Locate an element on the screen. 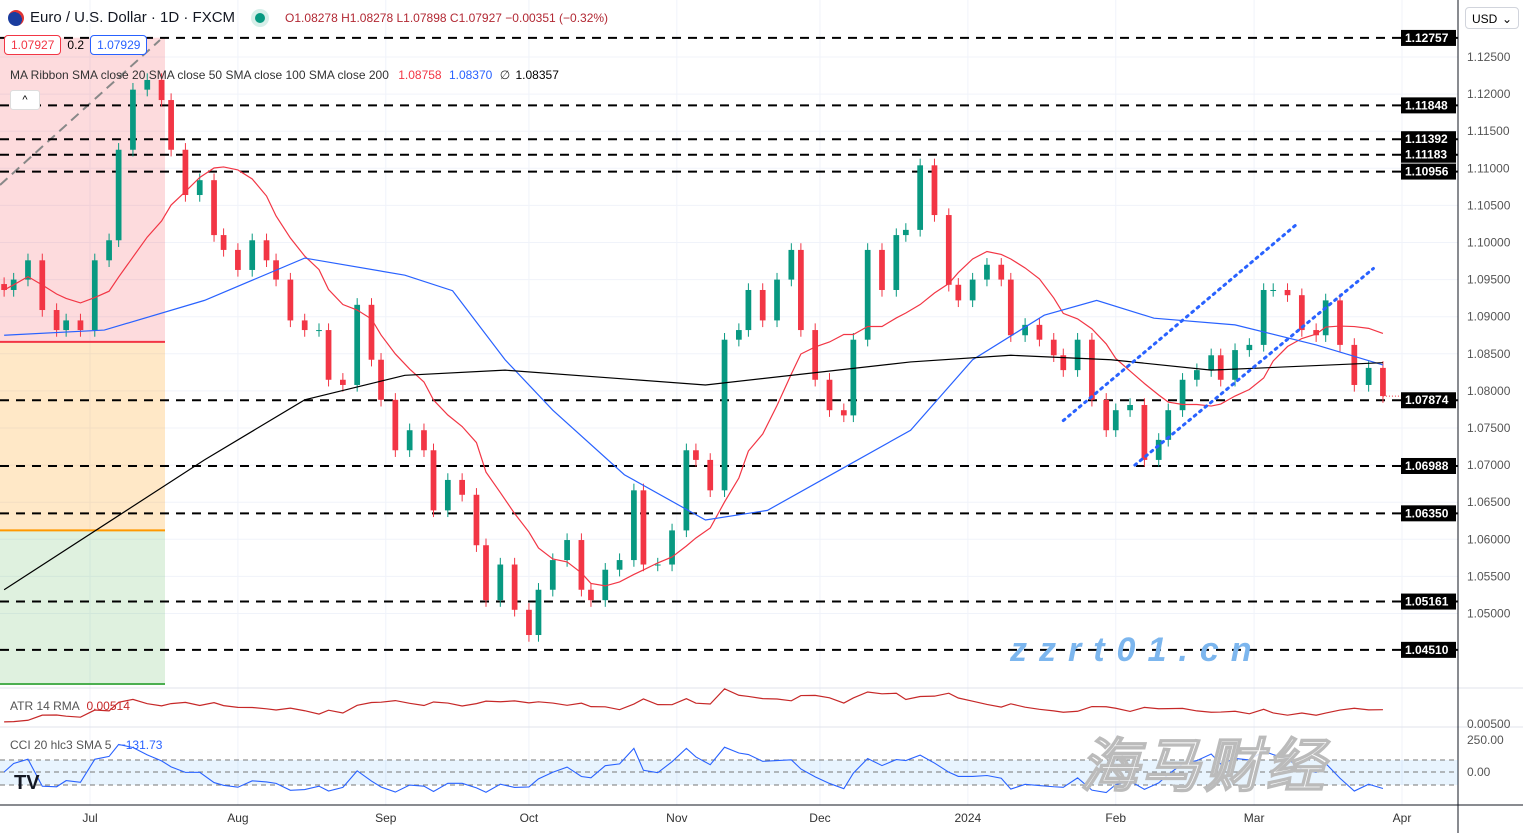 The height and width of the screenshot is (833, 1523). currency-select: USD ⌄ is located at coordinates (1492, 18).